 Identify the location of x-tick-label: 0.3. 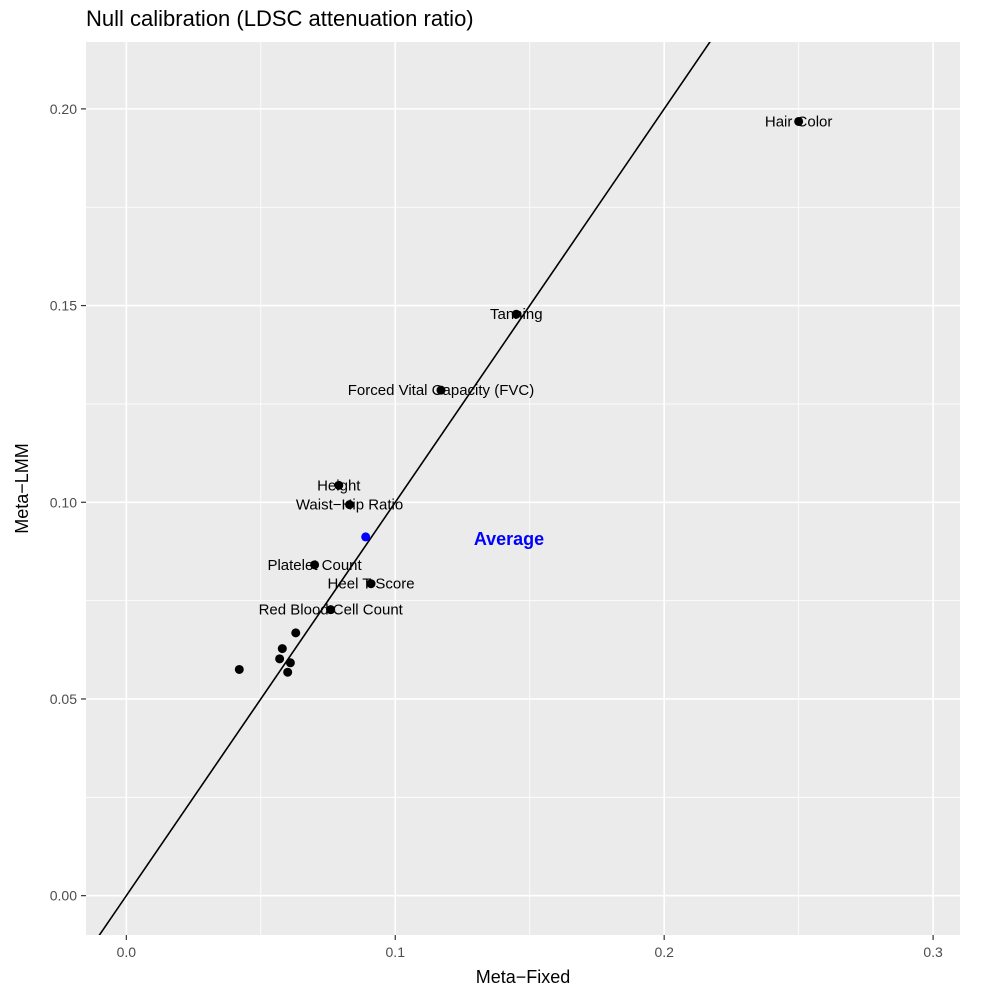
(933, 952).